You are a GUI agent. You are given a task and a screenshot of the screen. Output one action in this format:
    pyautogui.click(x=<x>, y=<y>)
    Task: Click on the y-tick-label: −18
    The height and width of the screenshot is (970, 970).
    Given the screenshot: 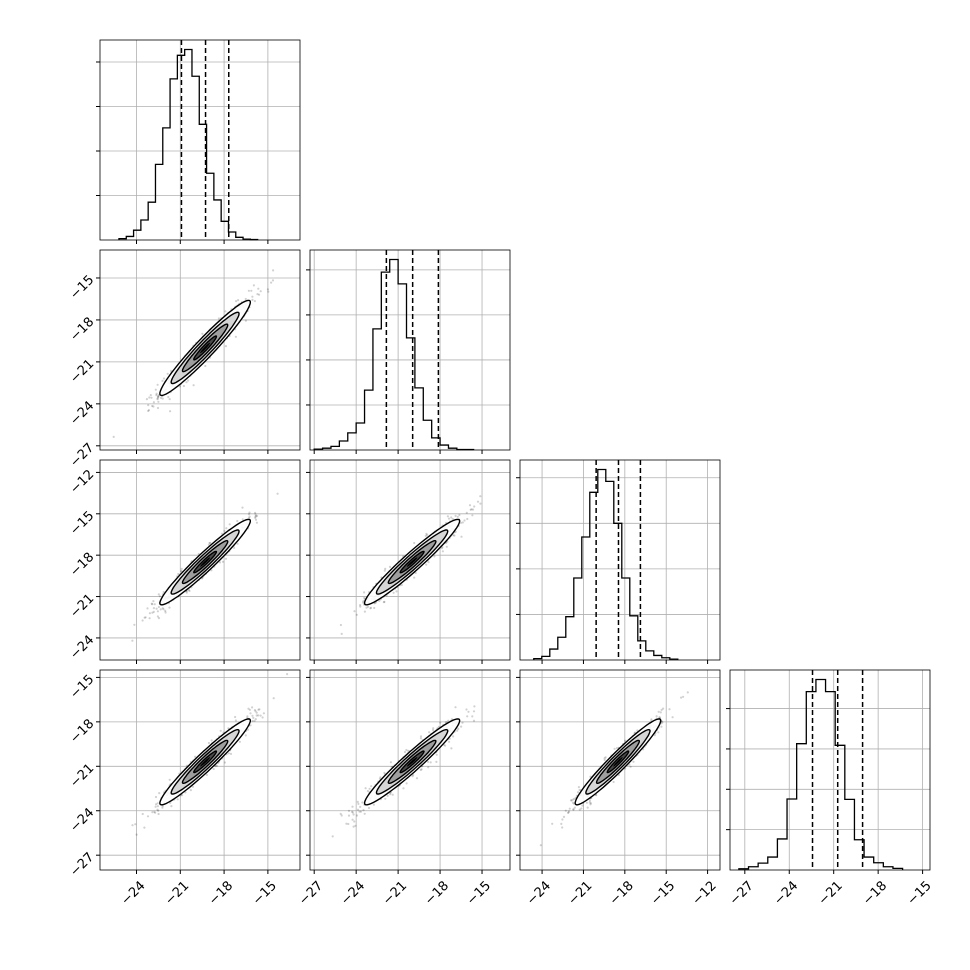 What is the action you would take?
    pyautogui.click(x=82, y=330)
    